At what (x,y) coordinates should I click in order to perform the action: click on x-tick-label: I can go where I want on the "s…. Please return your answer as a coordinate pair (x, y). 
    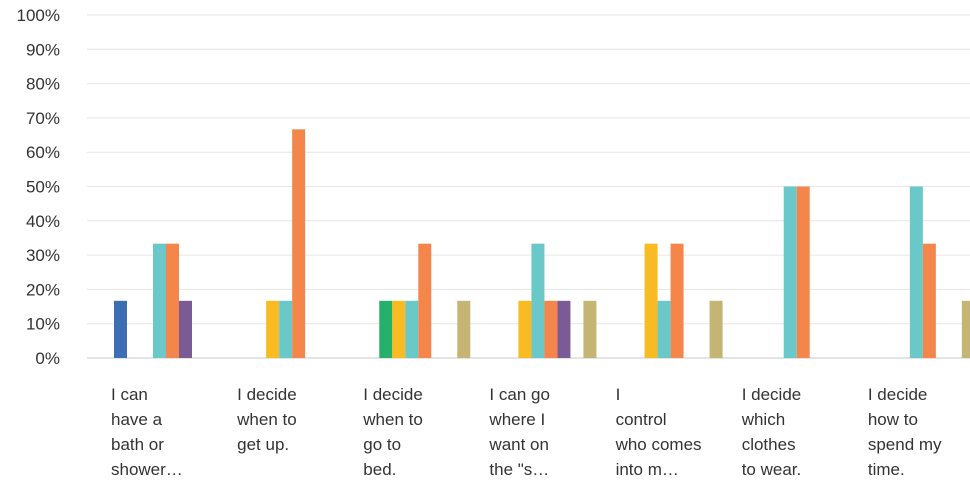
    Looking at the image, I should click on (519, 432).